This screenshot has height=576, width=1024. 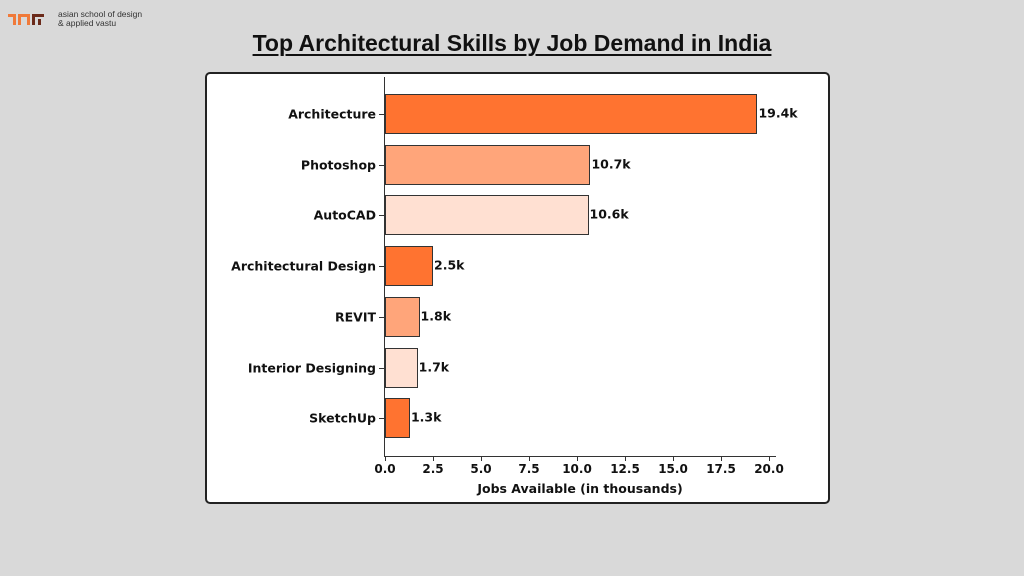 What do you see at coordinates (26, 19) in the screenshot?
I see `asdav-logo-icon` at bounding box center [26, 19].